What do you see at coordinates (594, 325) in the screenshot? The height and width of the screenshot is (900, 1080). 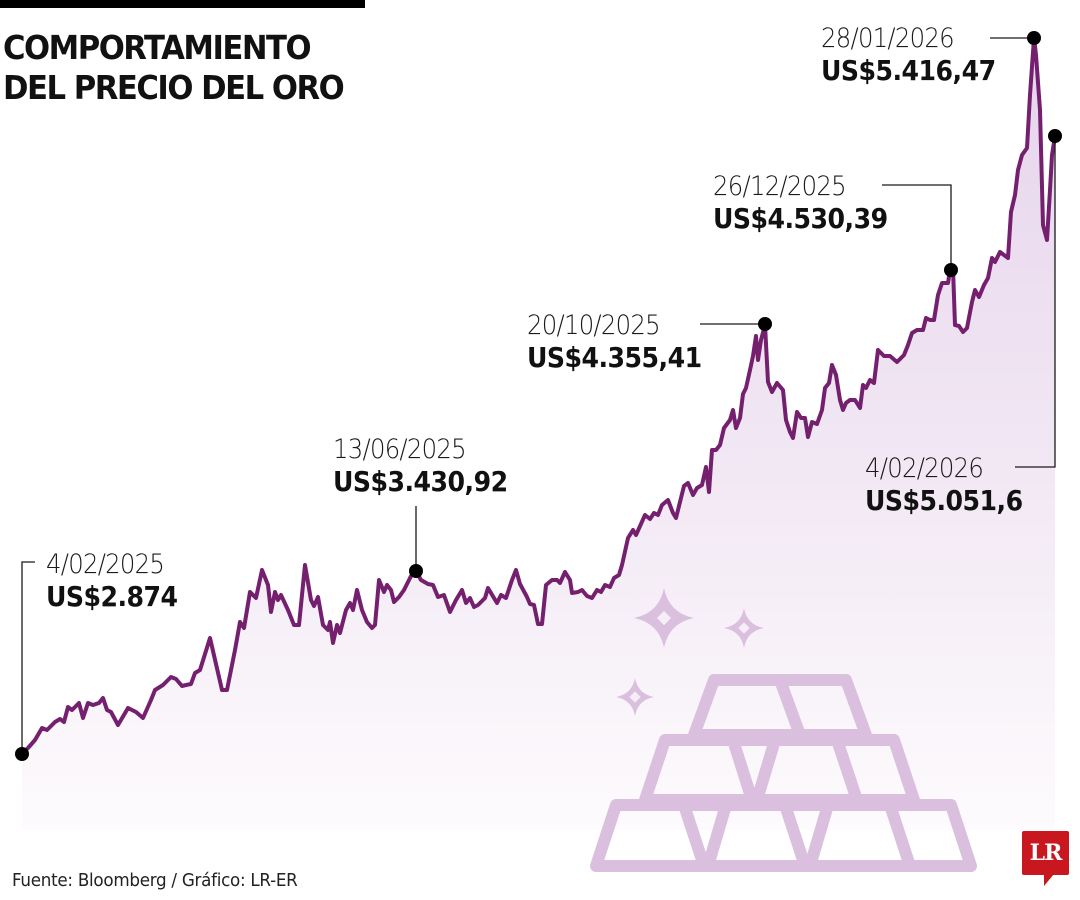 I see `annotation-date: 20/10/2025` at bounding box center [594, 325].